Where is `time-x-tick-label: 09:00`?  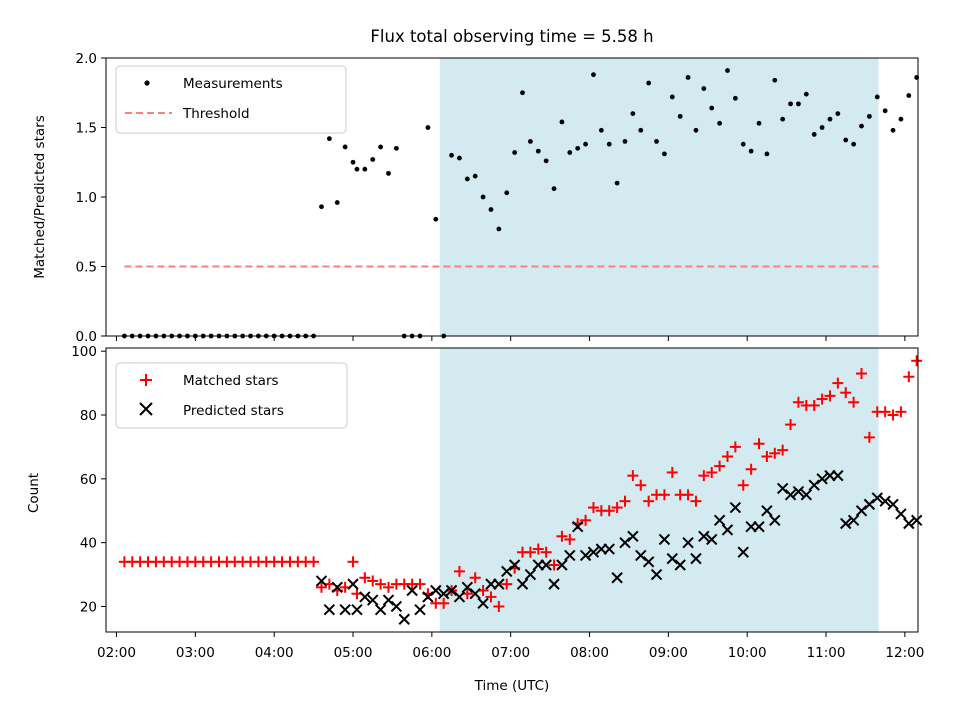
time-x-tick-label: 09:00 is located at coordinates (668, 653).